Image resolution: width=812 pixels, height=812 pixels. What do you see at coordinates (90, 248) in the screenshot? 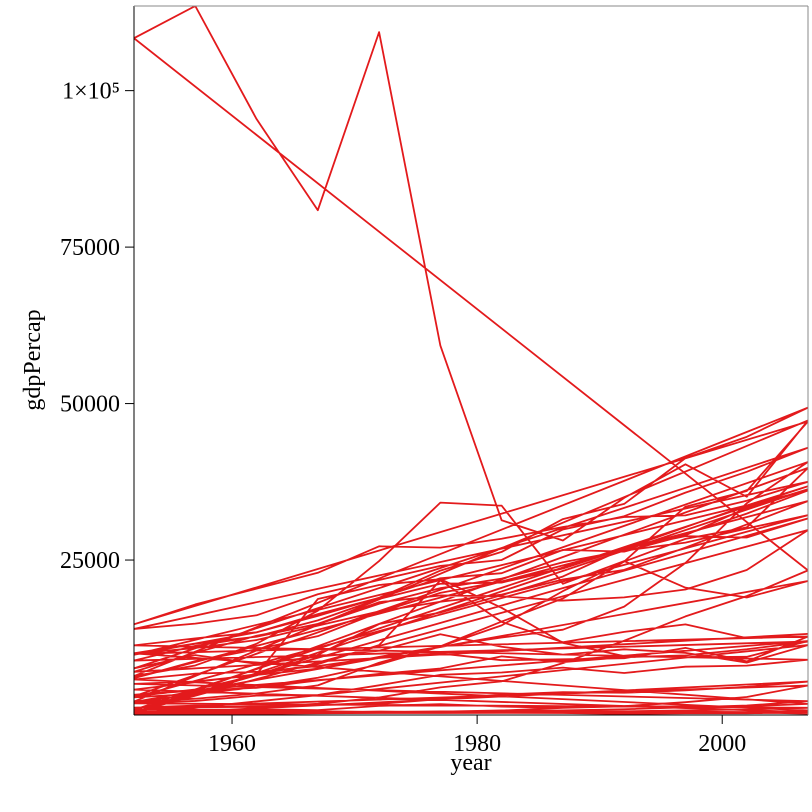
I see `y-tick-label: 75000` at bounding box center [90, 248].